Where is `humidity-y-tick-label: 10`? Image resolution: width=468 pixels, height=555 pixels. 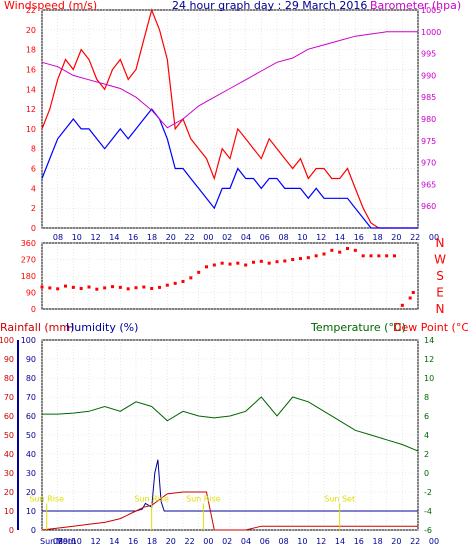 humidity-y-tick-label: 10 is located at coordinates (31, 511).